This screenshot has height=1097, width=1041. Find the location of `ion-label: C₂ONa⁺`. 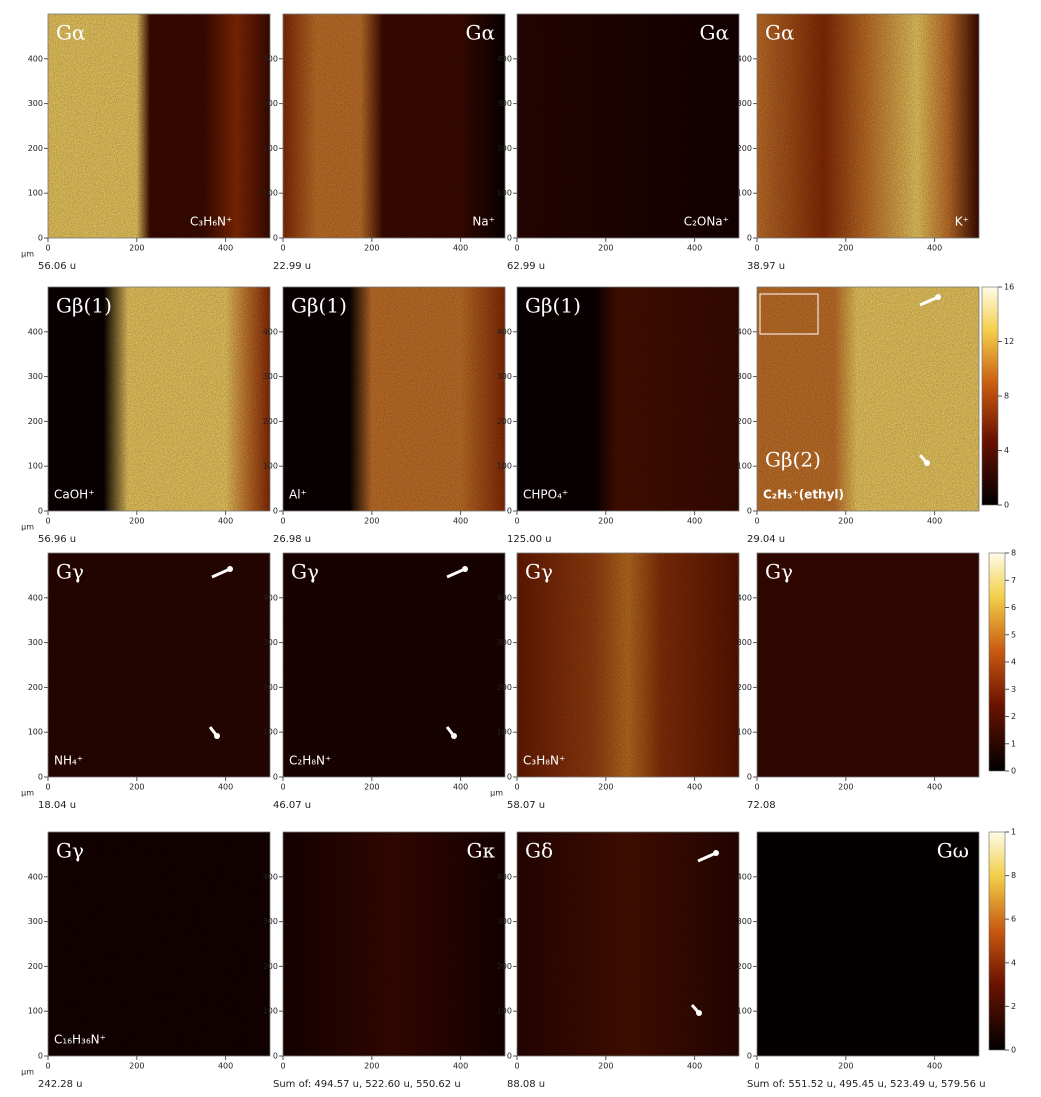

ion-label: C₂ONa⁺ is located at coordinates (706, 222).